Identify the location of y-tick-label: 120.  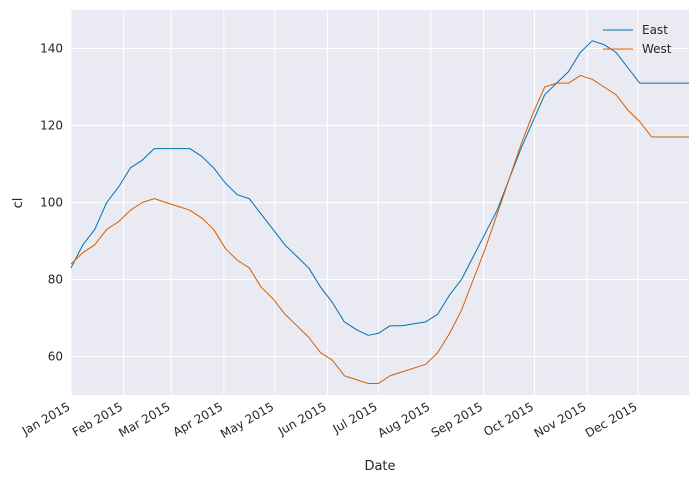
(51, 126).